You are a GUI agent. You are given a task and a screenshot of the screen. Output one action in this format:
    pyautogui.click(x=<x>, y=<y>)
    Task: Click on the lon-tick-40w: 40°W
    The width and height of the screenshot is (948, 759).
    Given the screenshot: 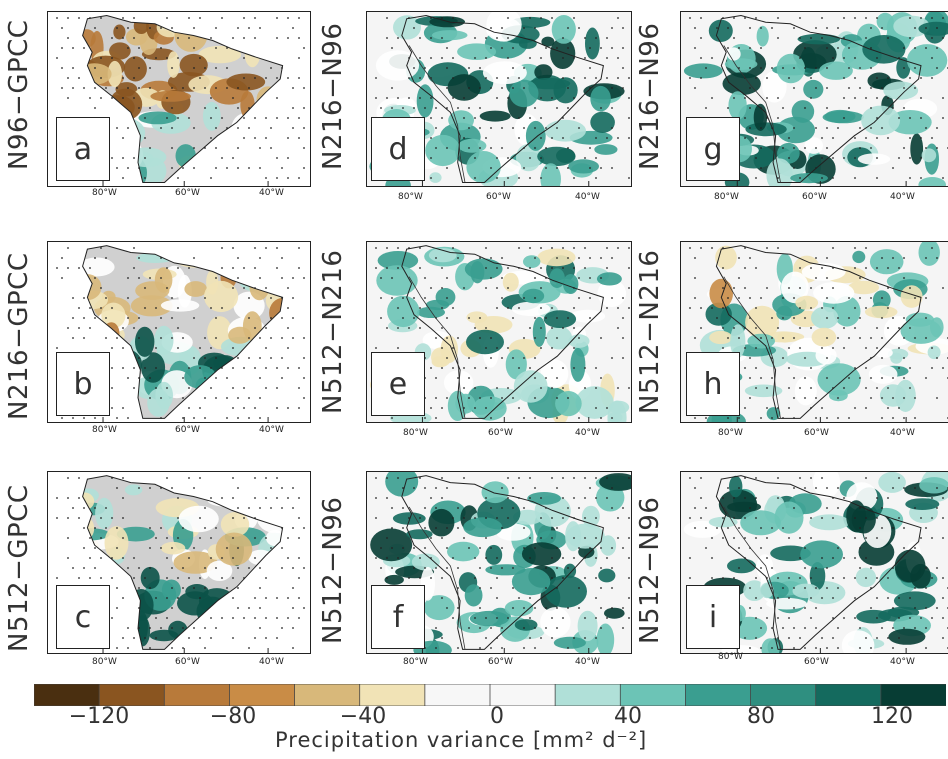 What is the action you would take?
    pyautogui.click(x=271, y=662)
    